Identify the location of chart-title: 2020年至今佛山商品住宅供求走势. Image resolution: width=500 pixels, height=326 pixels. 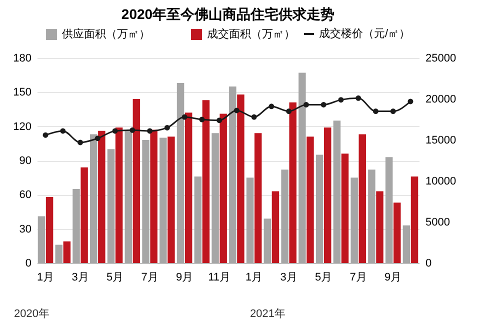
(228, 14).